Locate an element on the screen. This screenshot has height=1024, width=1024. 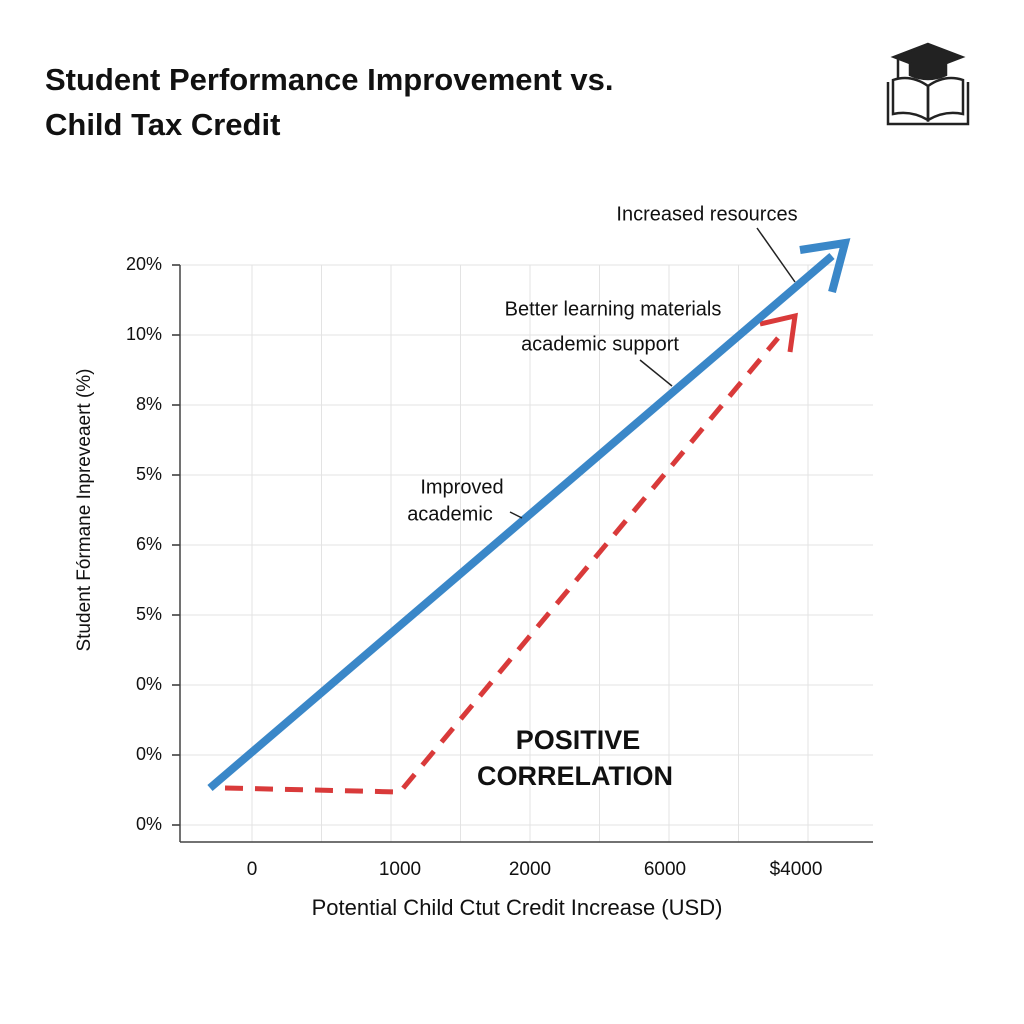
x-tick-label: 6000 is located at coordinates (665, 869).